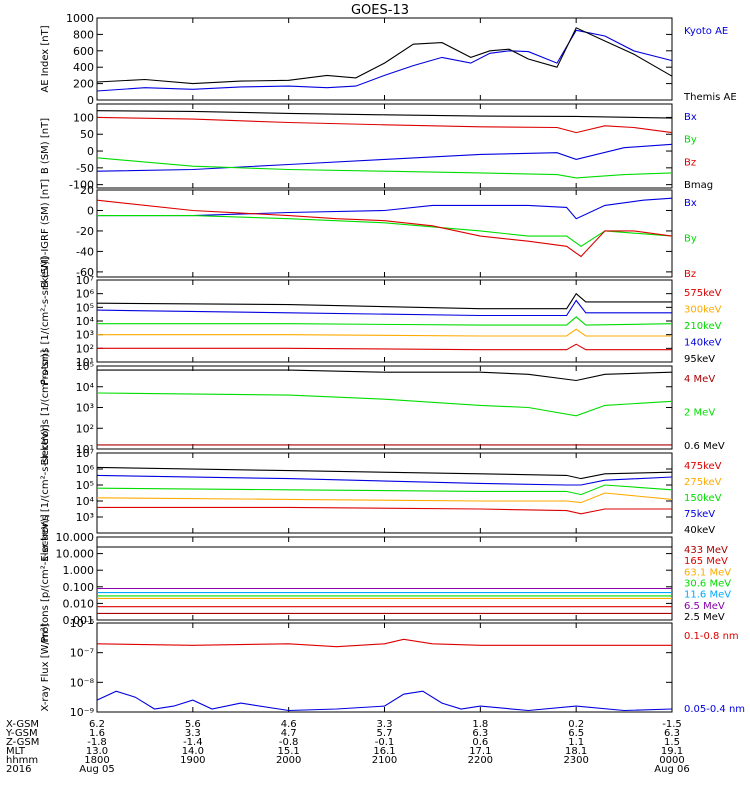 The width and height of the screenshot is (750, 800). I want to click on x-axis-row-label: X-GSM, so click(22, 724).